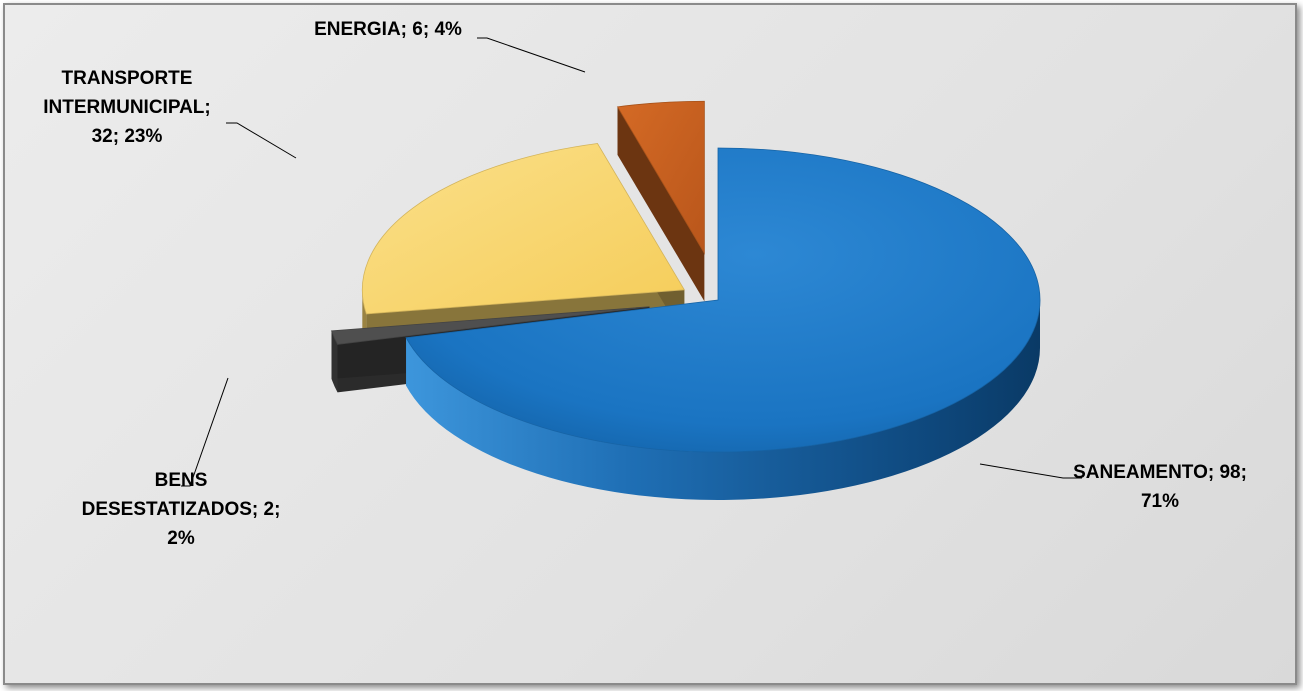 The image size is (1303, 691). Describe the element at coordinates (1030, 471) in the screenshot. I see `leader-line-saneamento` at that location.